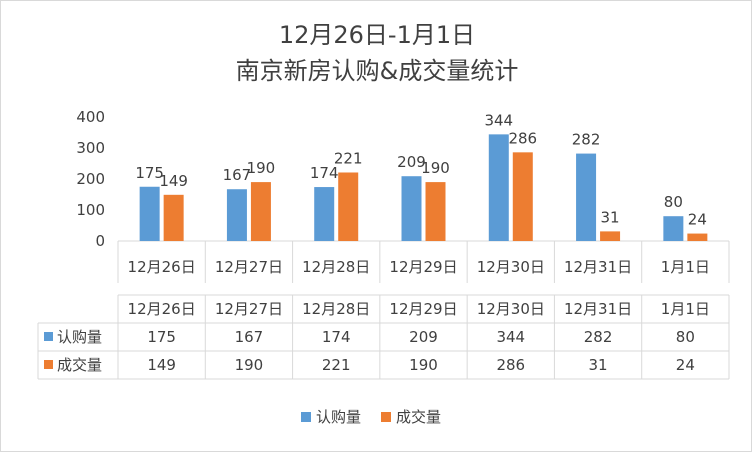  I want to click on table-row-label: 成交量, so click(79, 365).